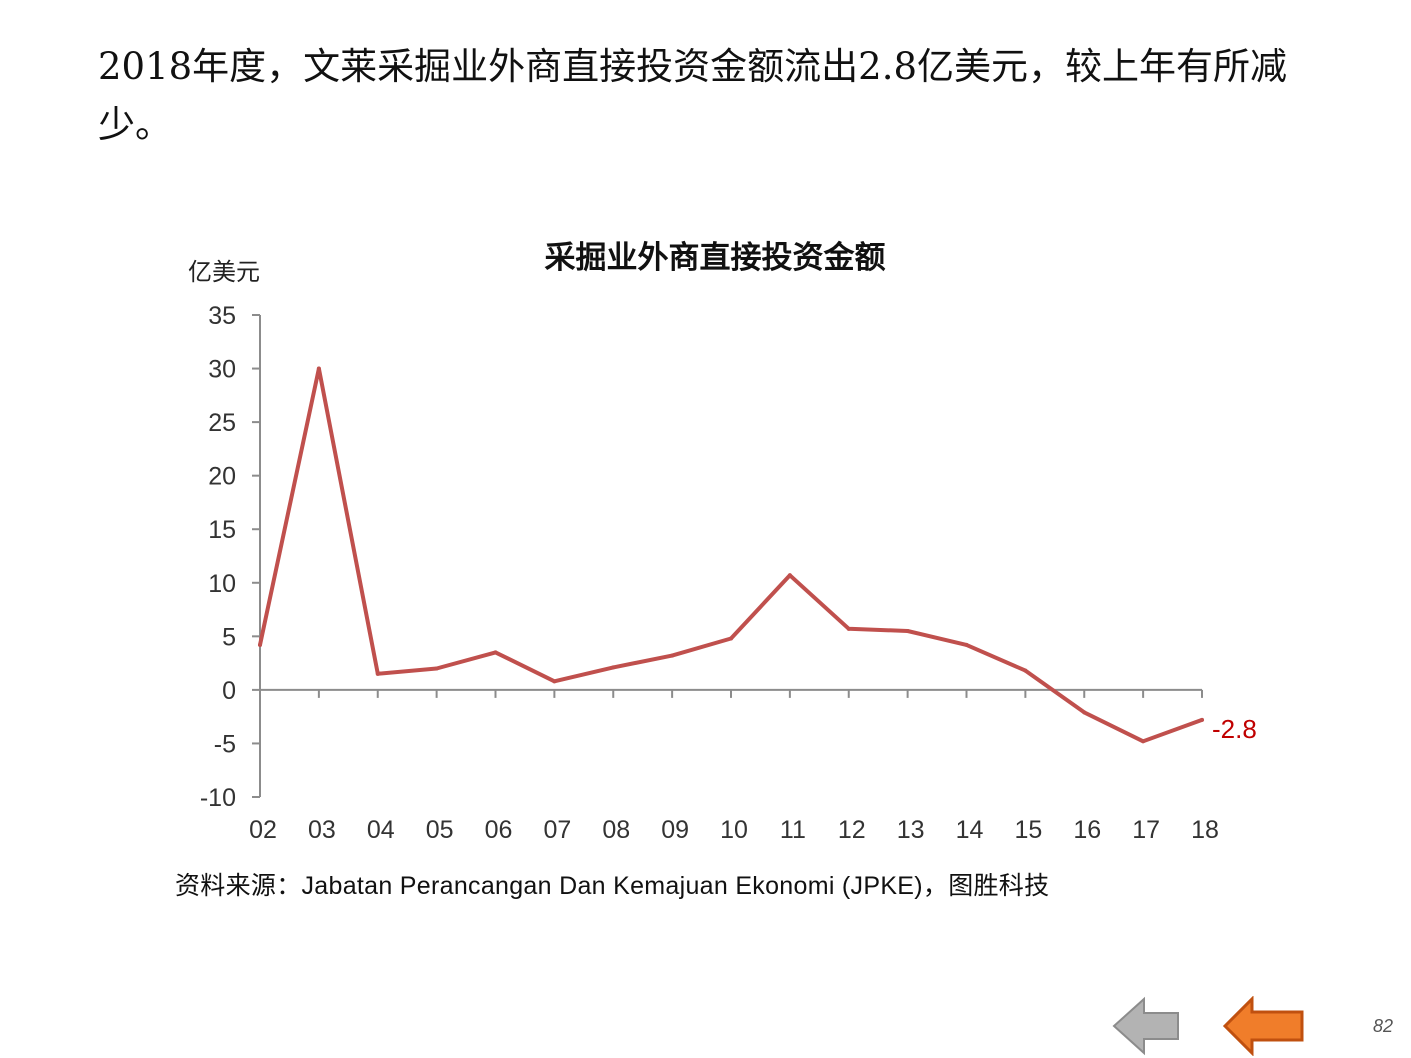 The width and height of the screenshot is (1411, 1058). Describe the element at coordinates (229, 691) in the screenshot. I see `y-tick-label: 0` at that location.